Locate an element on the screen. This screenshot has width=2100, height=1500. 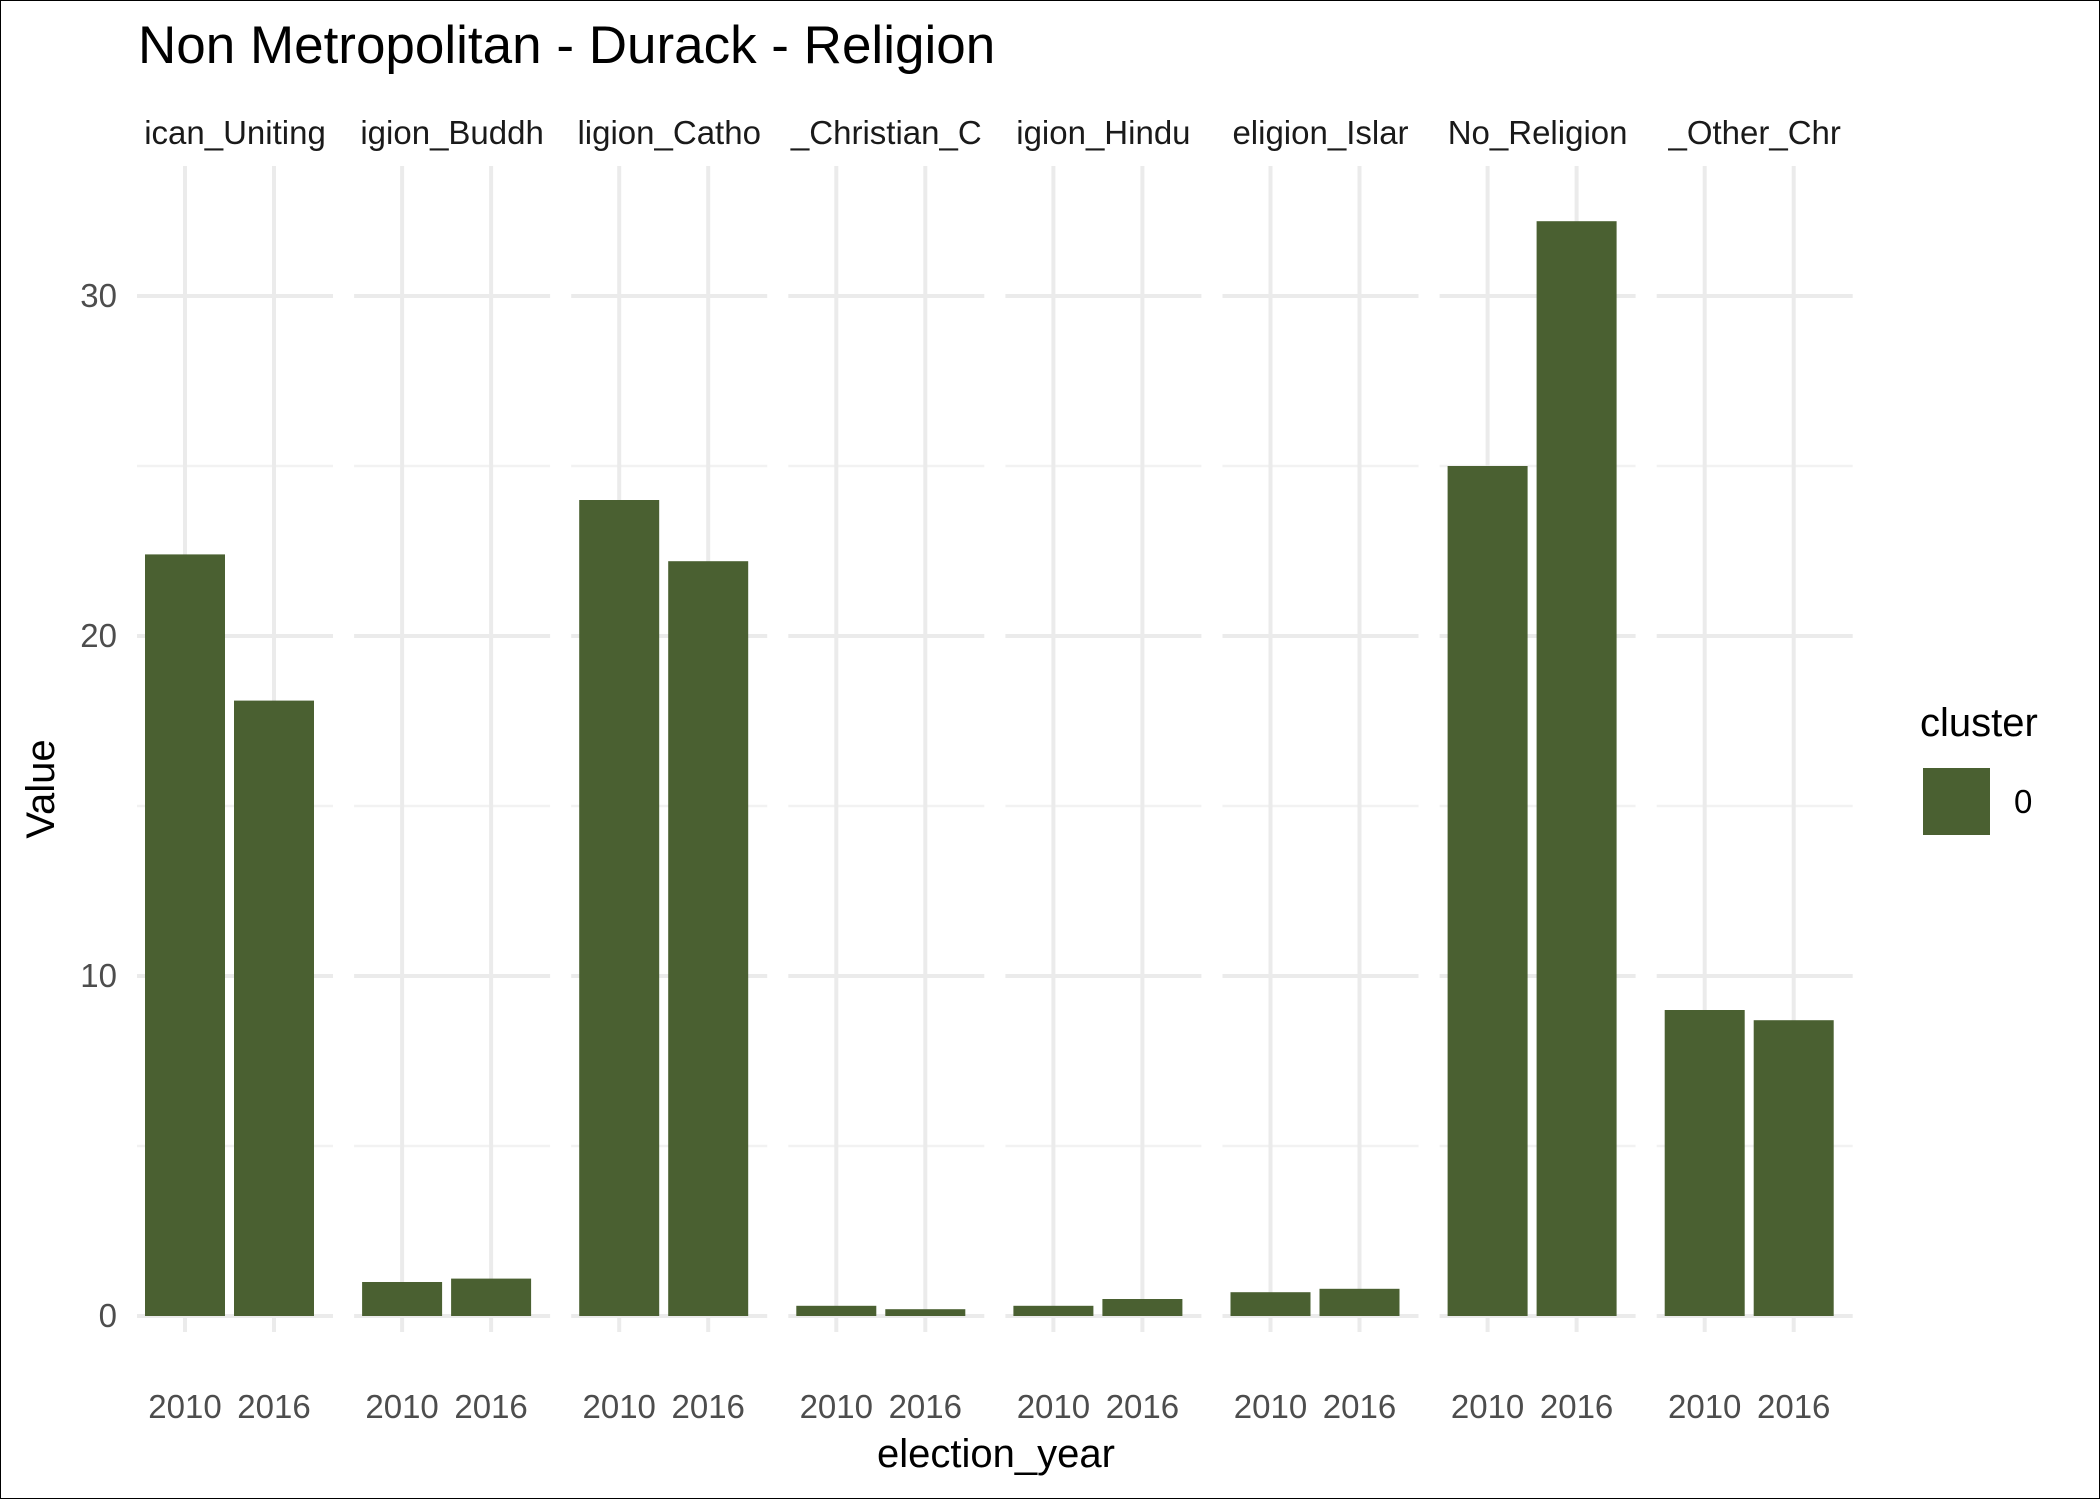
facet-strip-label: ligion_Catho is located at coordinates (668, 132).